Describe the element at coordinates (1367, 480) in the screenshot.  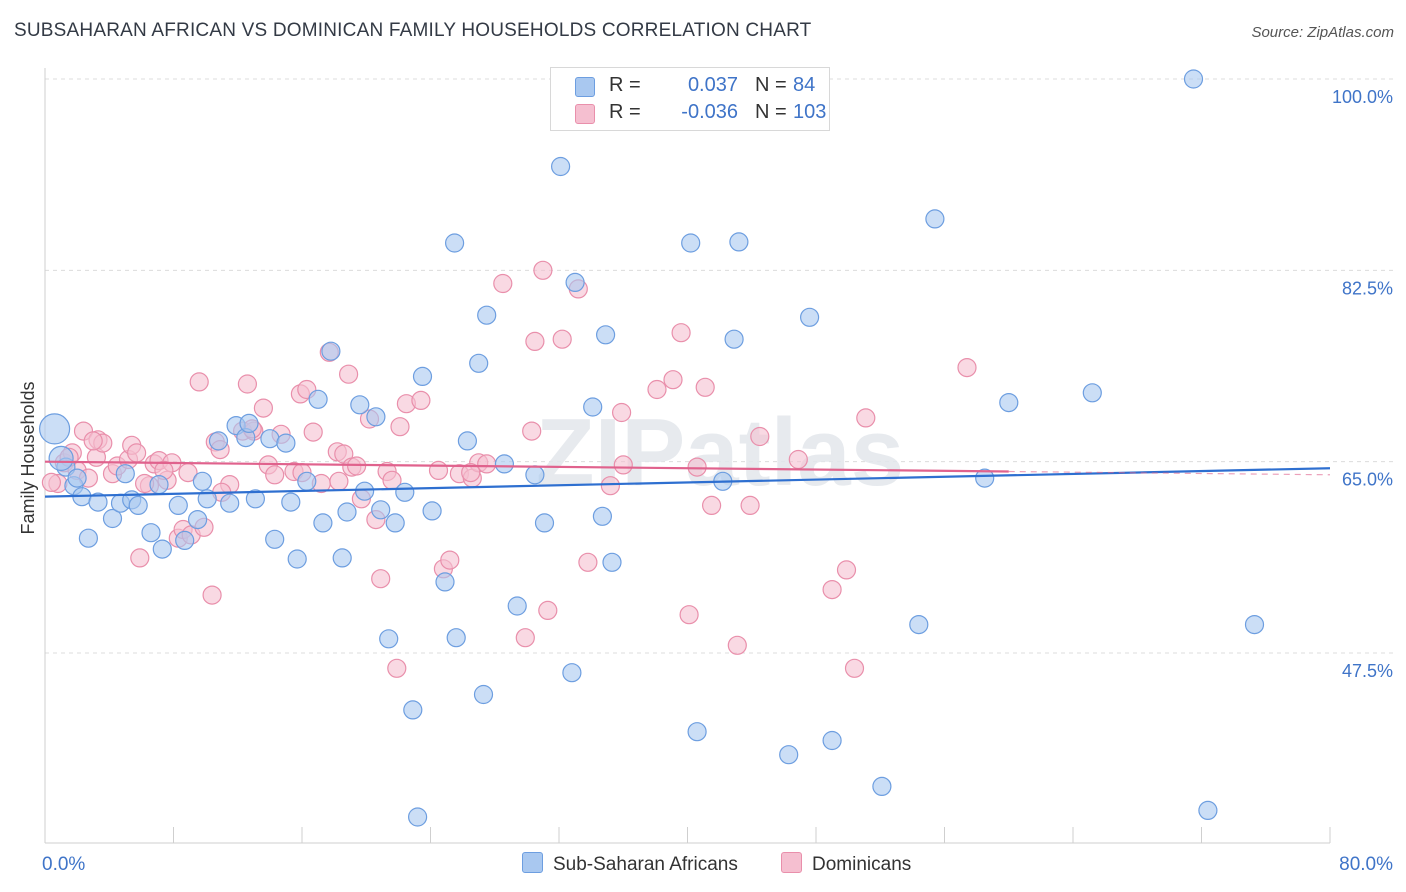
I see `y-tick-label-1: 65.0%` at that location.